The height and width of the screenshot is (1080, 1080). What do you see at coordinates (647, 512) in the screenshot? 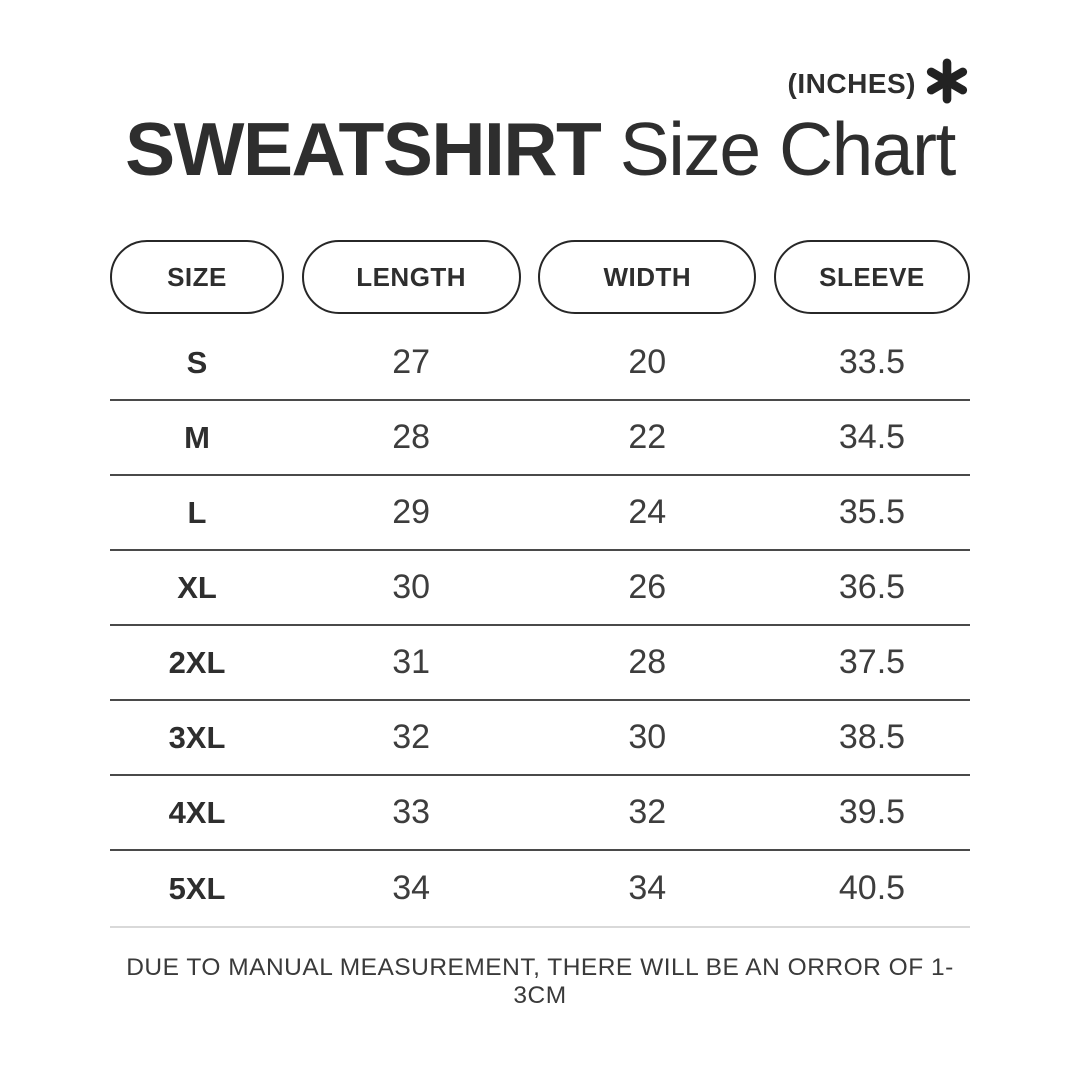
I see `width-cell: 24` at bounding box center [647, 512].